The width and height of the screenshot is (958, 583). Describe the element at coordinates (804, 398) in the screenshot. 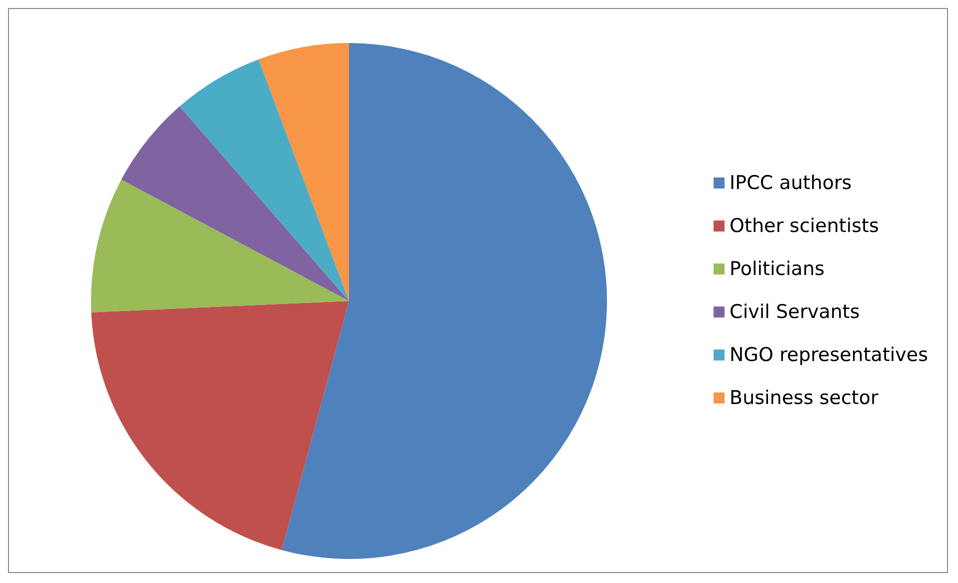

I see `legend-label: Business sector` at that location.